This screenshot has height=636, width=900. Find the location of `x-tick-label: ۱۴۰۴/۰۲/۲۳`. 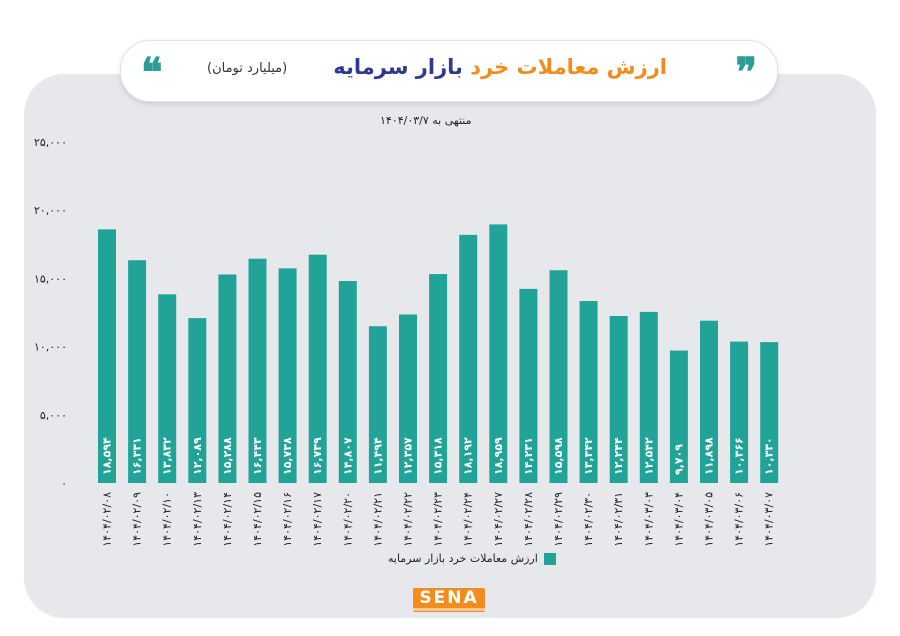

x-tick-label: ۱۴۰۴/۰۲/۲۳ is located at coordinates (438, 519).